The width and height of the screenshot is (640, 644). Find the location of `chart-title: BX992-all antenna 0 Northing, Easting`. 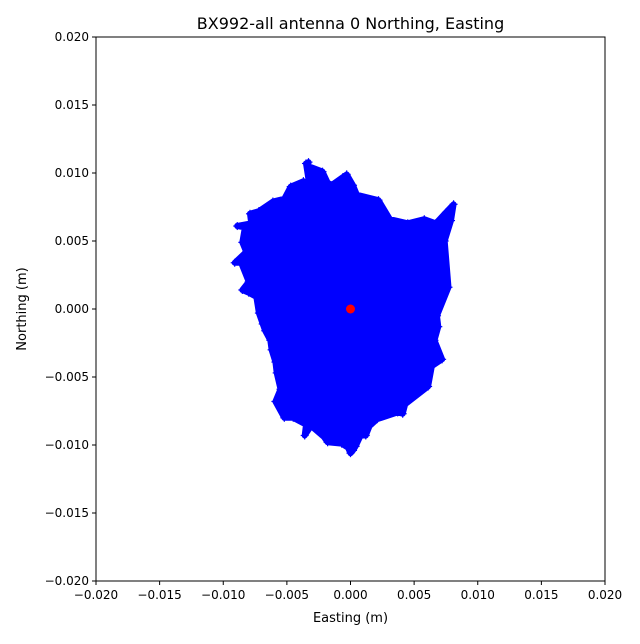

chart-title: BX992-all antenna 0 Northing, Easting is located at coordinates (350, 23).